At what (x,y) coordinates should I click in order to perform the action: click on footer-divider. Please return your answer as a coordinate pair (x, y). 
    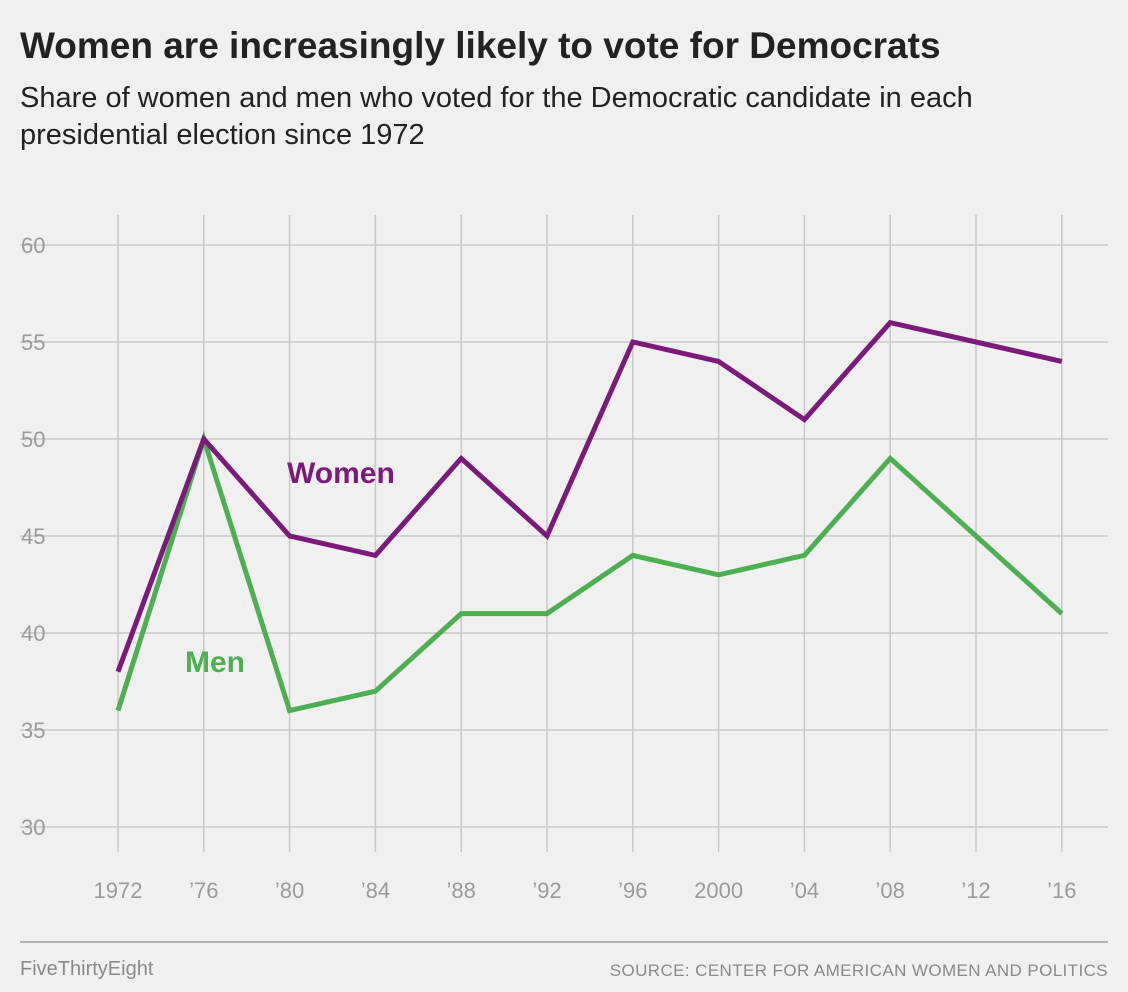
    Looking at the image, I should click on (564, 942).